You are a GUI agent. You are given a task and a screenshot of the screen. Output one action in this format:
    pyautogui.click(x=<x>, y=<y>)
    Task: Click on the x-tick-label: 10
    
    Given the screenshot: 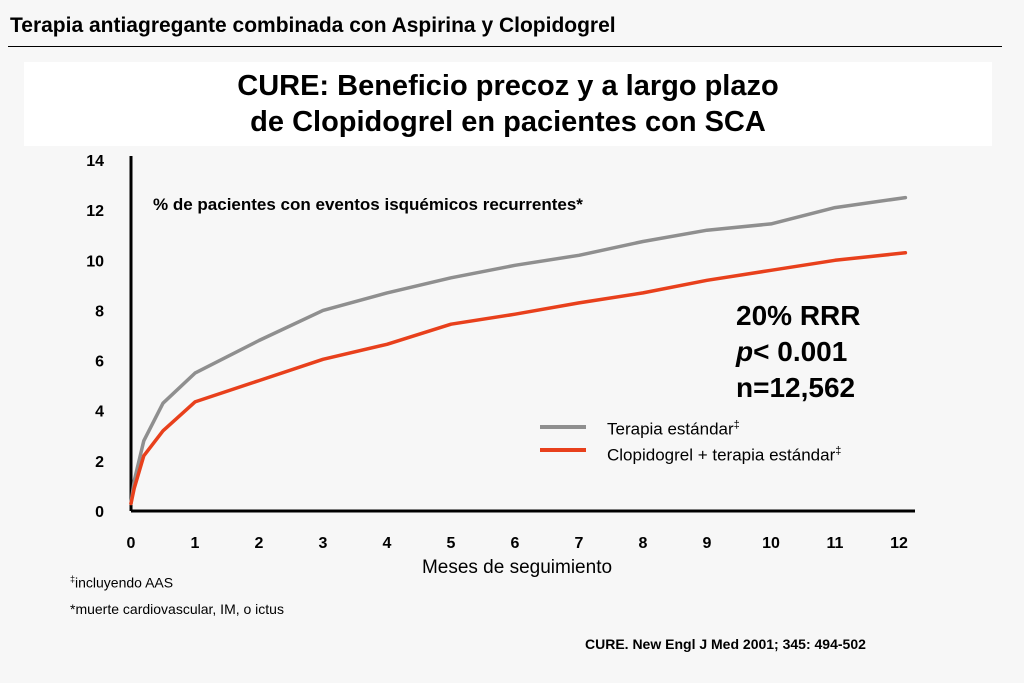 What is the action you would take?
    pyautogui.click(x=771, y=543)
    